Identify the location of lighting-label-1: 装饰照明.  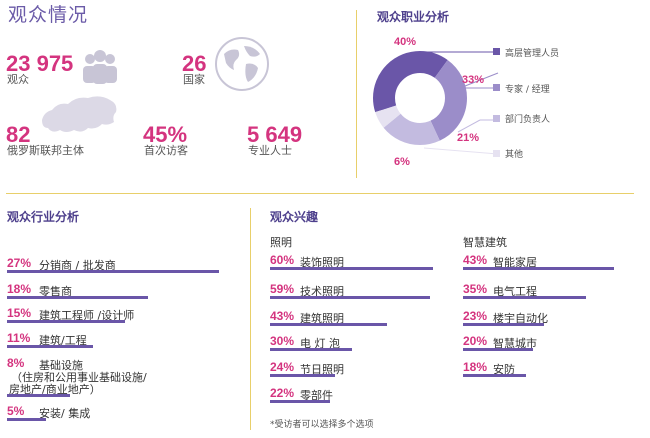
(322, 262).